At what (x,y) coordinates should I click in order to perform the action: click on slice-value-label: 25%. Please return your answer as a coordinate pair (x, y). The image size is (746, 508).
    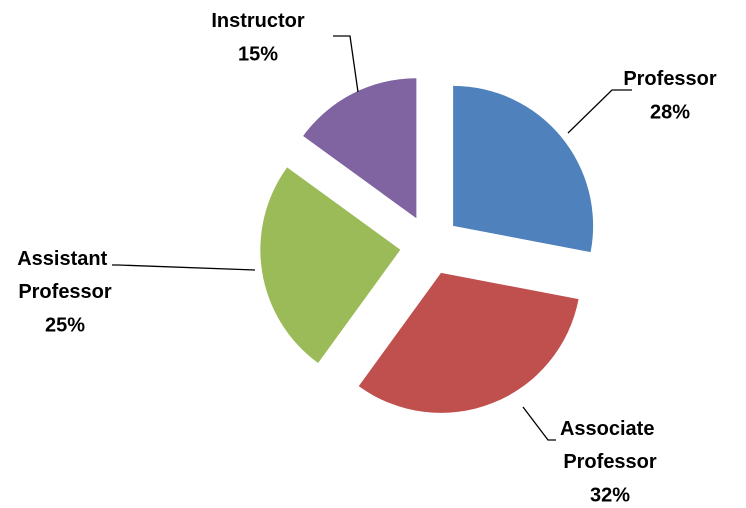
    Looking at the image, I should click on (65, 325).